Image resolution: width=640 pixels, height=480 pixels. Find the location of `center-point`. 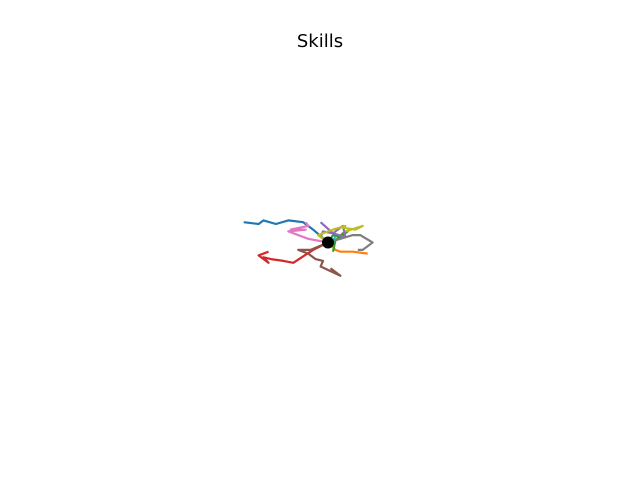

center-point is located at coordinates (328, 242).